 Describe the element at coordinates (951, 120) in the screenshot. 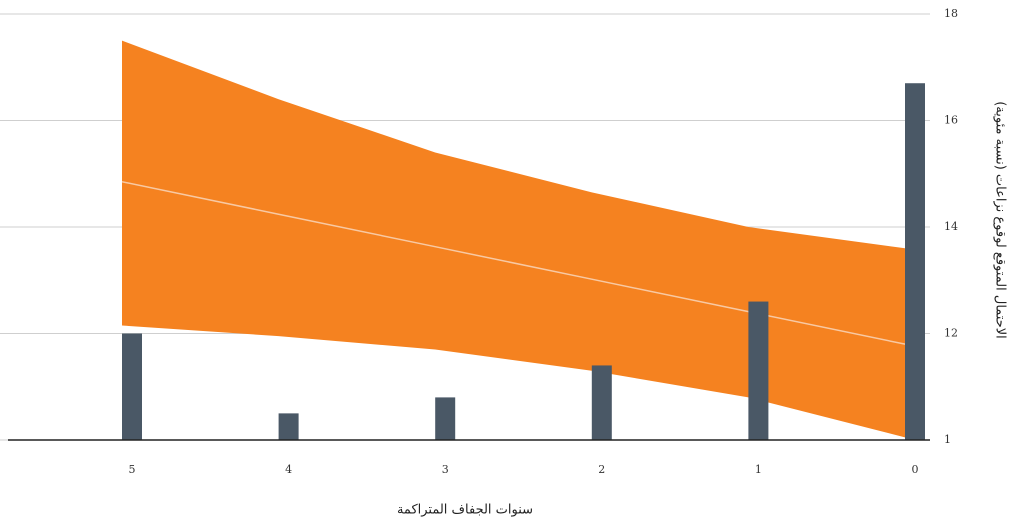

I see `y-tick-label: 16` at that location.